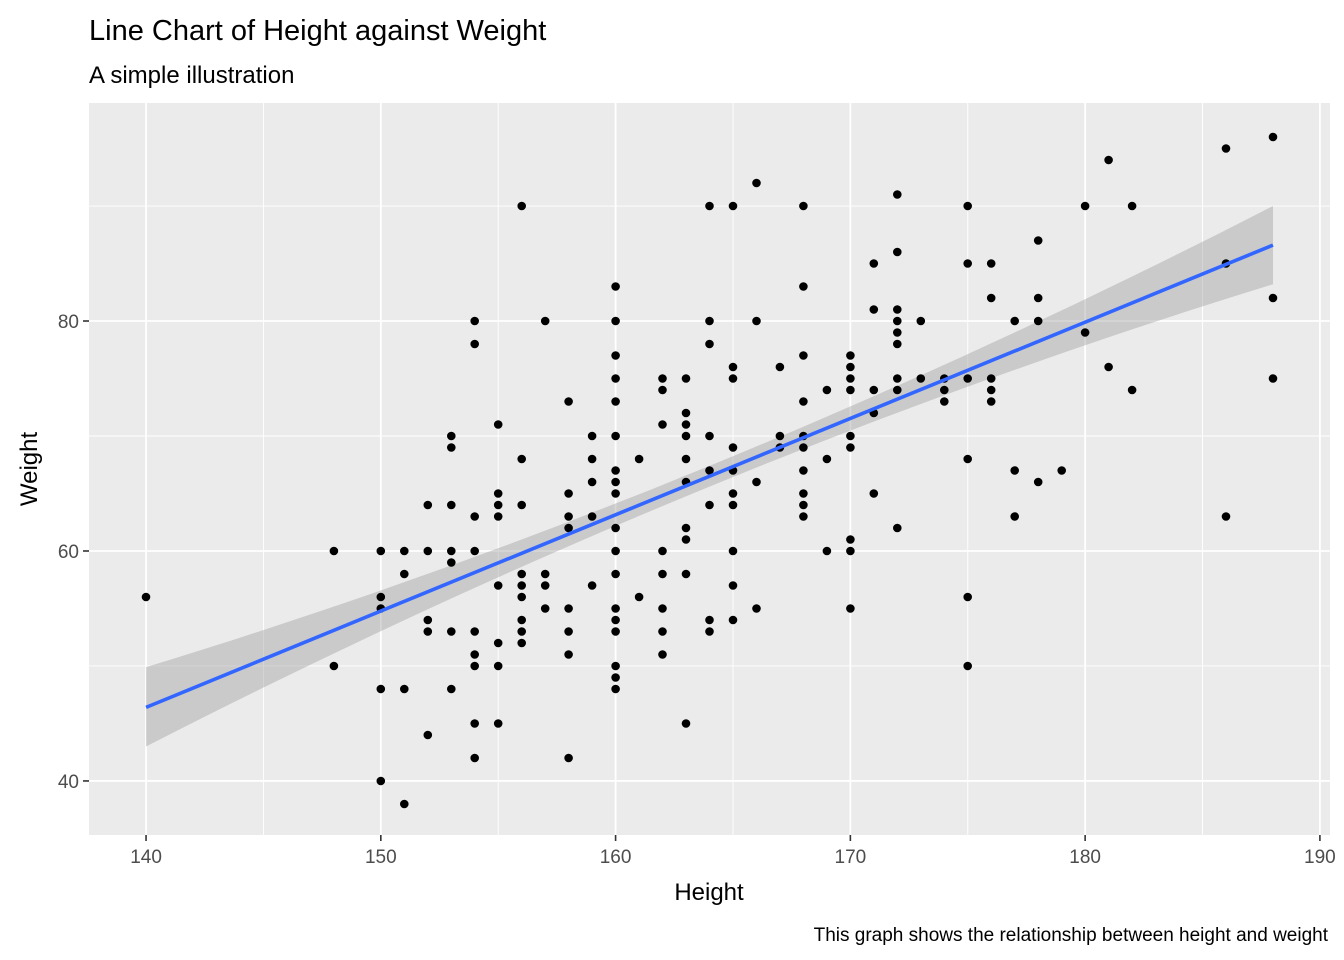 Image resolution: width=1344 pixels, height=960 pixels. Describe the element at coordinates (709, 892) in the screenshot. I see `x-axis-title: Height` at that location.